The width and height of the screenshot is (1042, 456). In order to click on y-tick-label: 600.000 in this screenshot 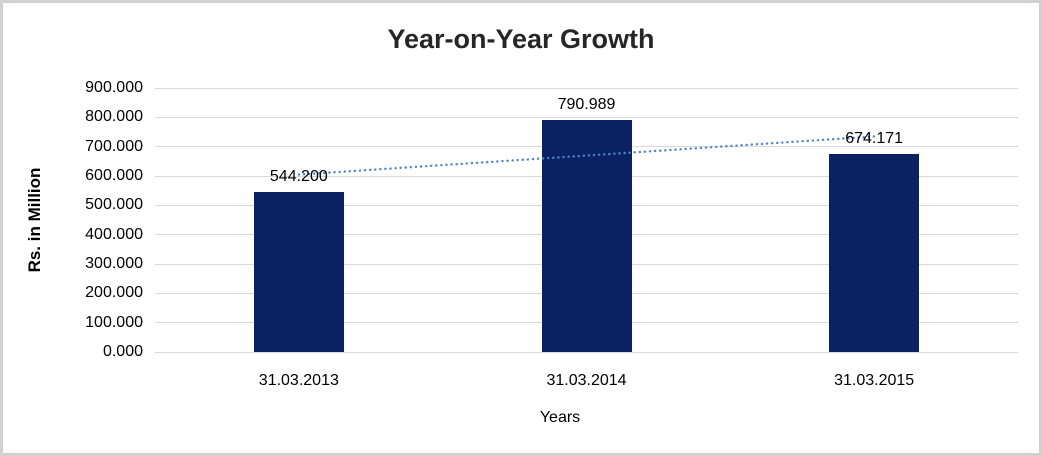, I will do `click(114, 175)`.